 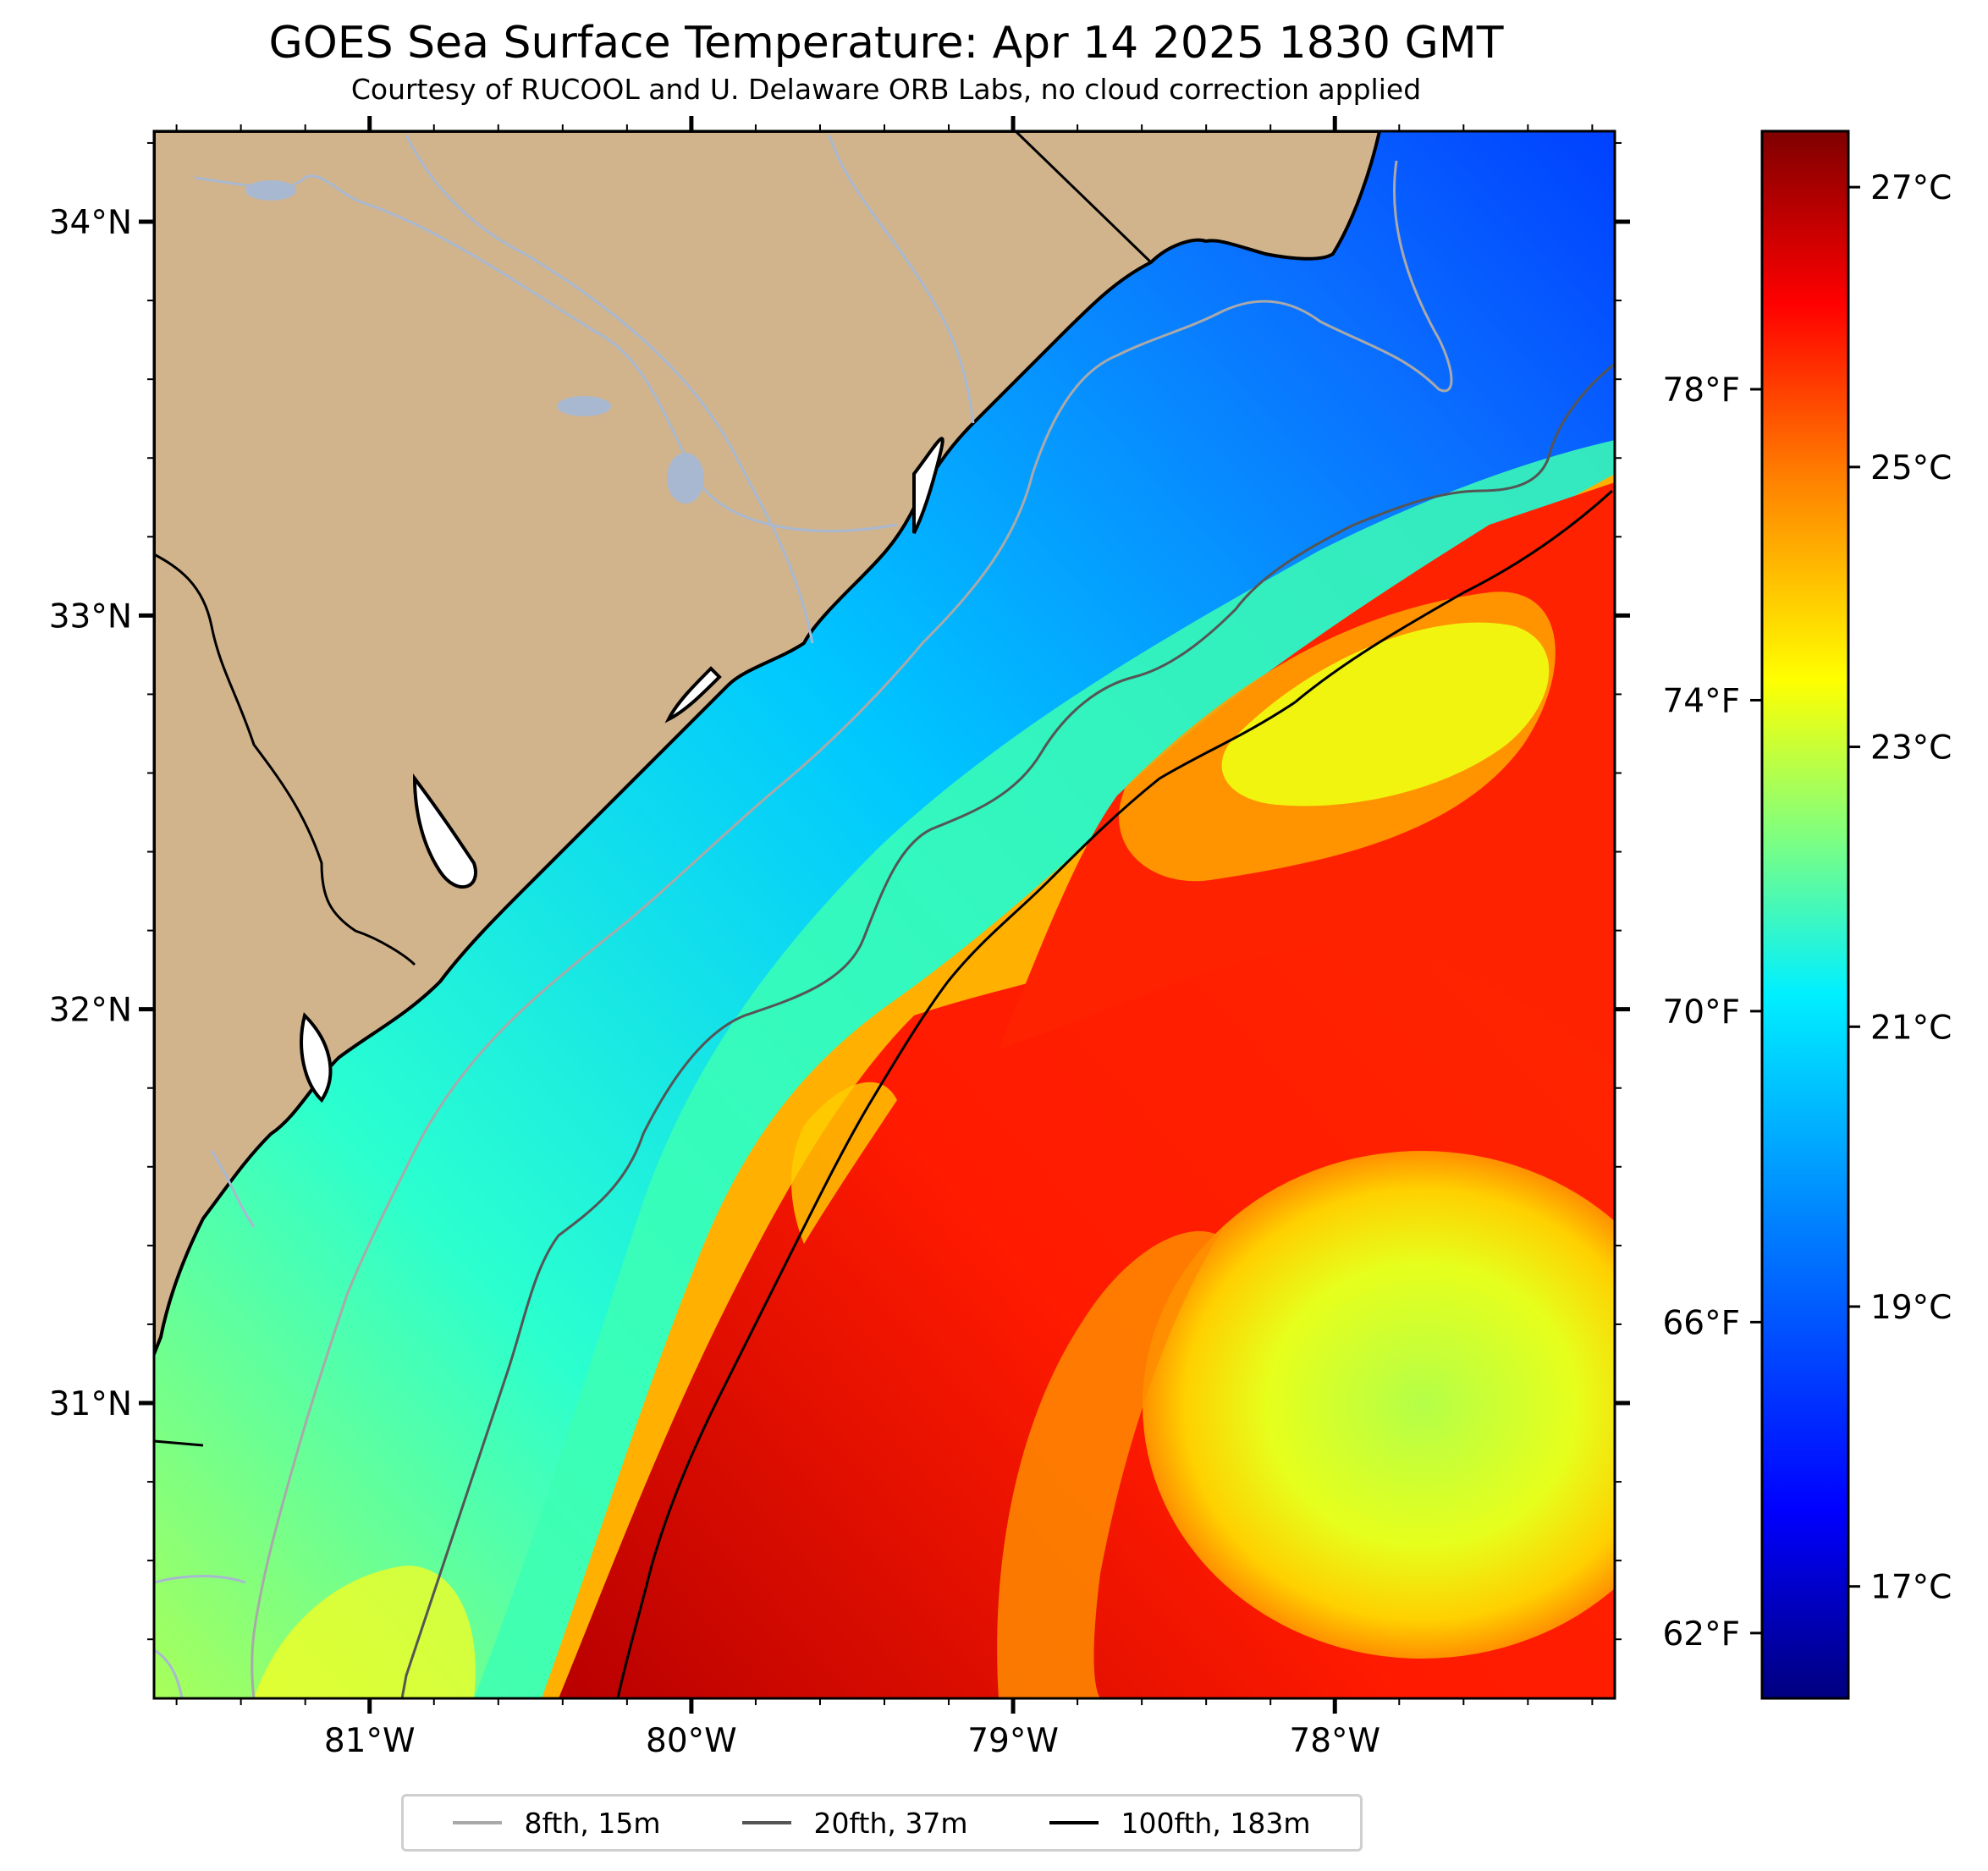 What do you see at coordinates (1083, 198) in the screenshot?
I see `state-border-nc-sc` at bounding box center [1083, 198].